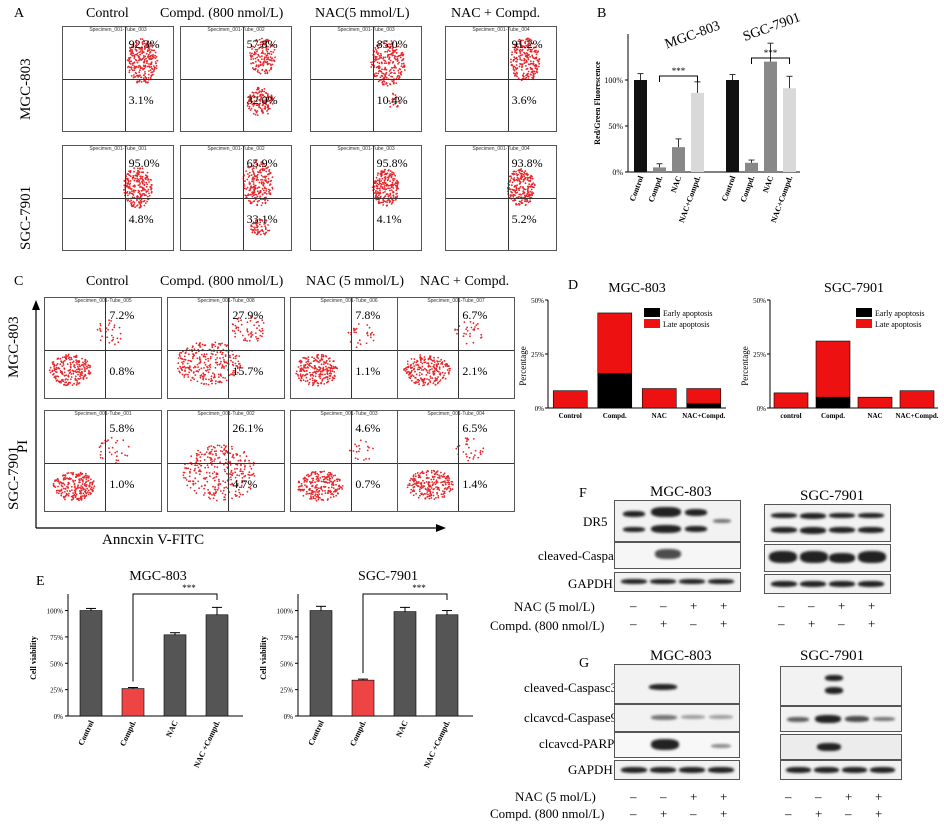  What do you see at coordinates (547, 625) in the screenshot?
I see `panel-f-compd-label: Compd. (800 nmol/L)` at bounding box center [547, 625].